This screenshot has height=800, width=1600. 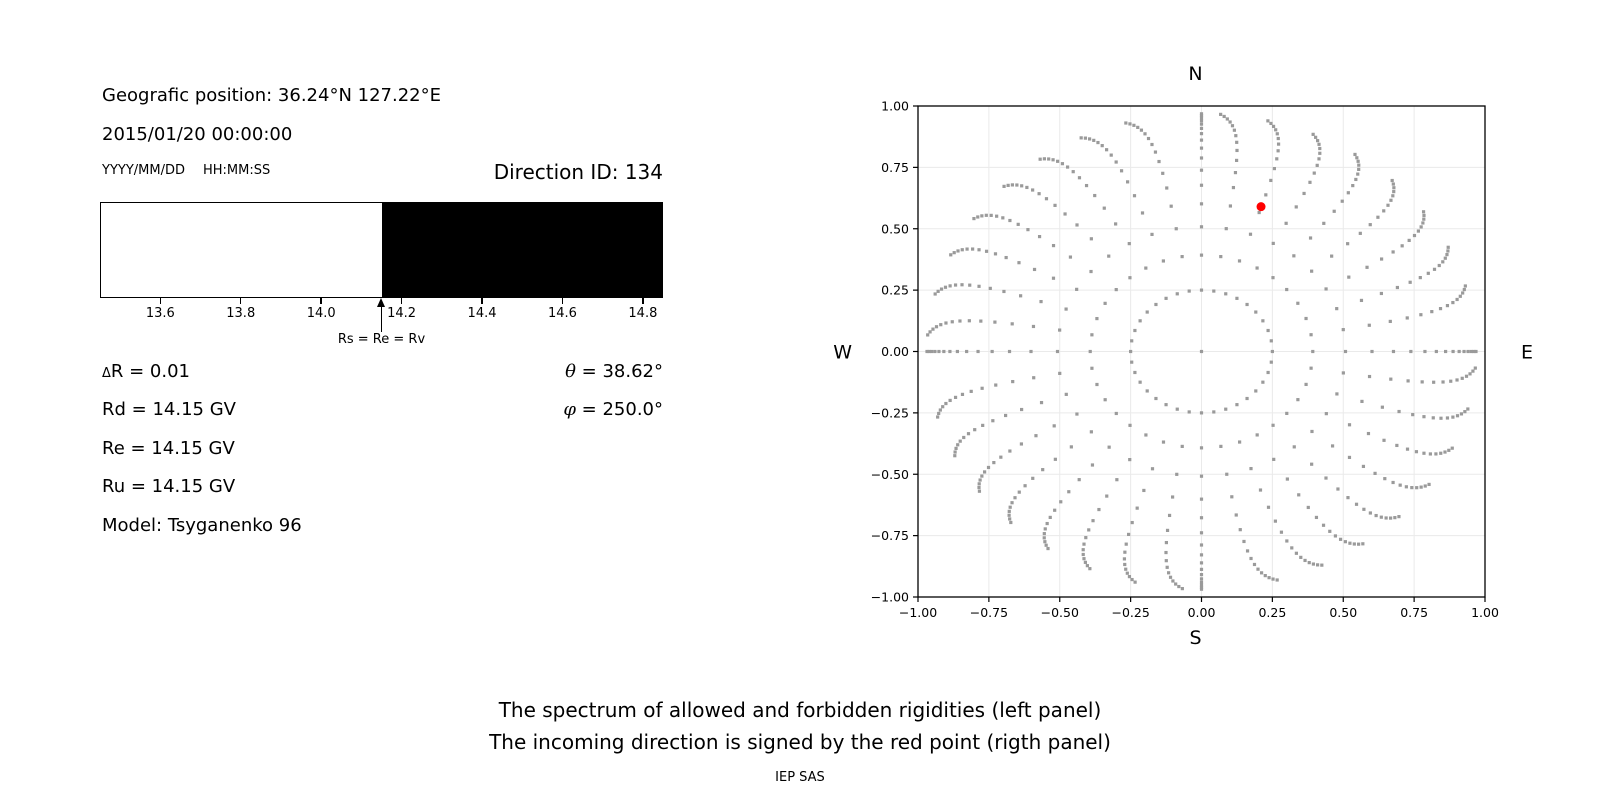 What do you see at coordinates (895, 228) in the screenshot?
I see `y-tick-label: 0.50` at bounding box center [895, 228].